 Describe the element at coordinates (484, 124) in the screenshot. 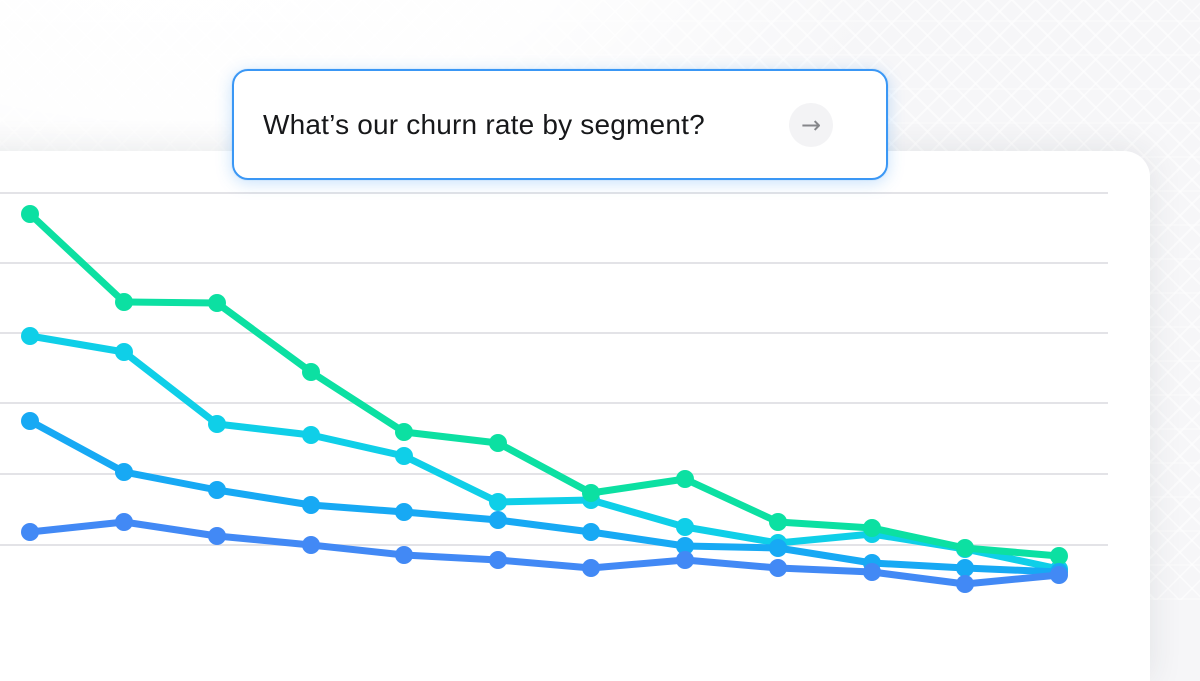

I see `prompt-text: What’s our churn rate by segment?` at that location.